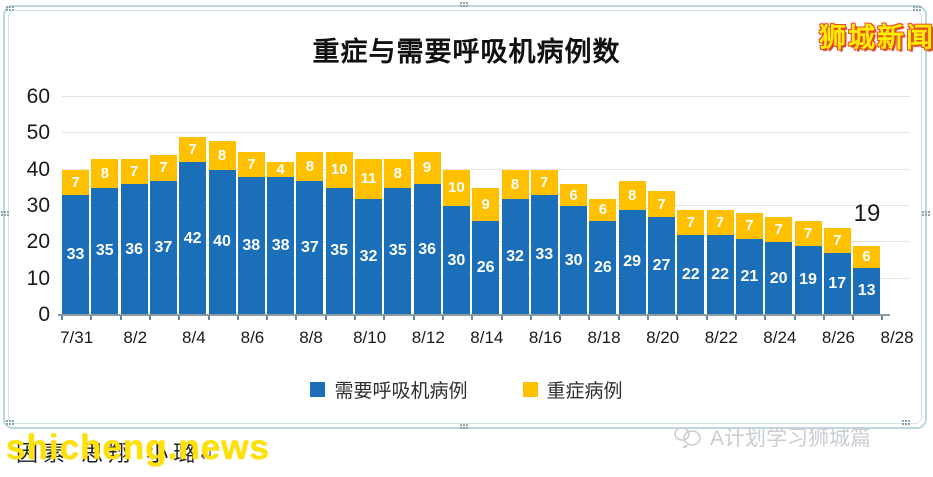 The height and width of the screenshot is (477, 933). I want to click on account-watermark-label: A计划学习狮城篇, so click(790, 438).